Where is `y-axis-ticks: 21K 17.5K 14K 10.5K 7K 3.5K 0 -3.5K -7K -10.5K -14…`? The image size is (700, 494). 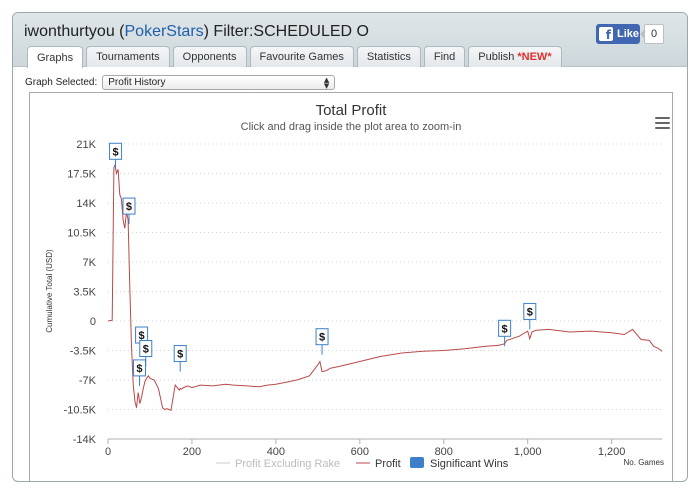 y-axis-ticks: 21K 17.5K 14K 10.5K 7K 3.5K 0 -3.5K -7K -10.5K -14… is located at coordinates (80, 292).